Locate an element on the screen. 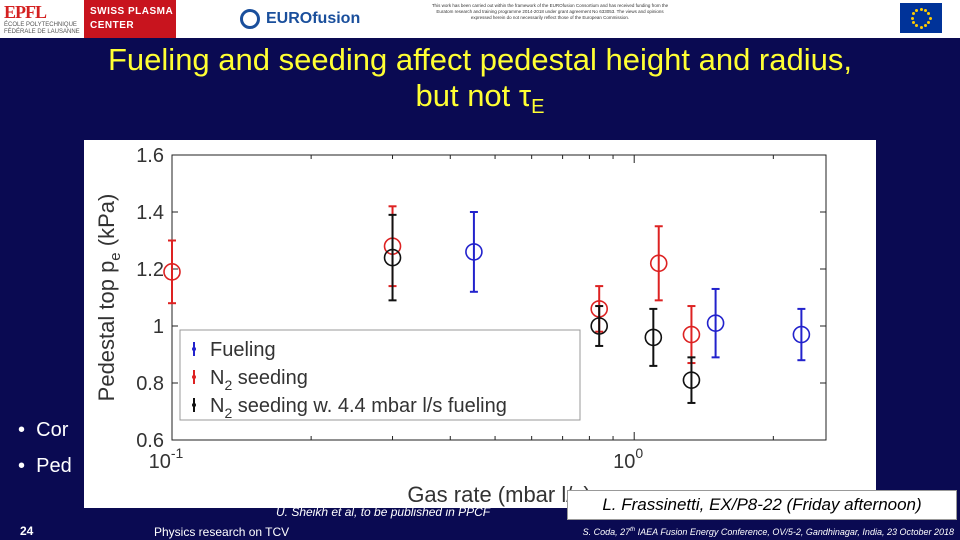 Image resolution: width=960 pixels, height=540 pixels. bullet-item-2-text: Ped is located at coordinates (54, 466).